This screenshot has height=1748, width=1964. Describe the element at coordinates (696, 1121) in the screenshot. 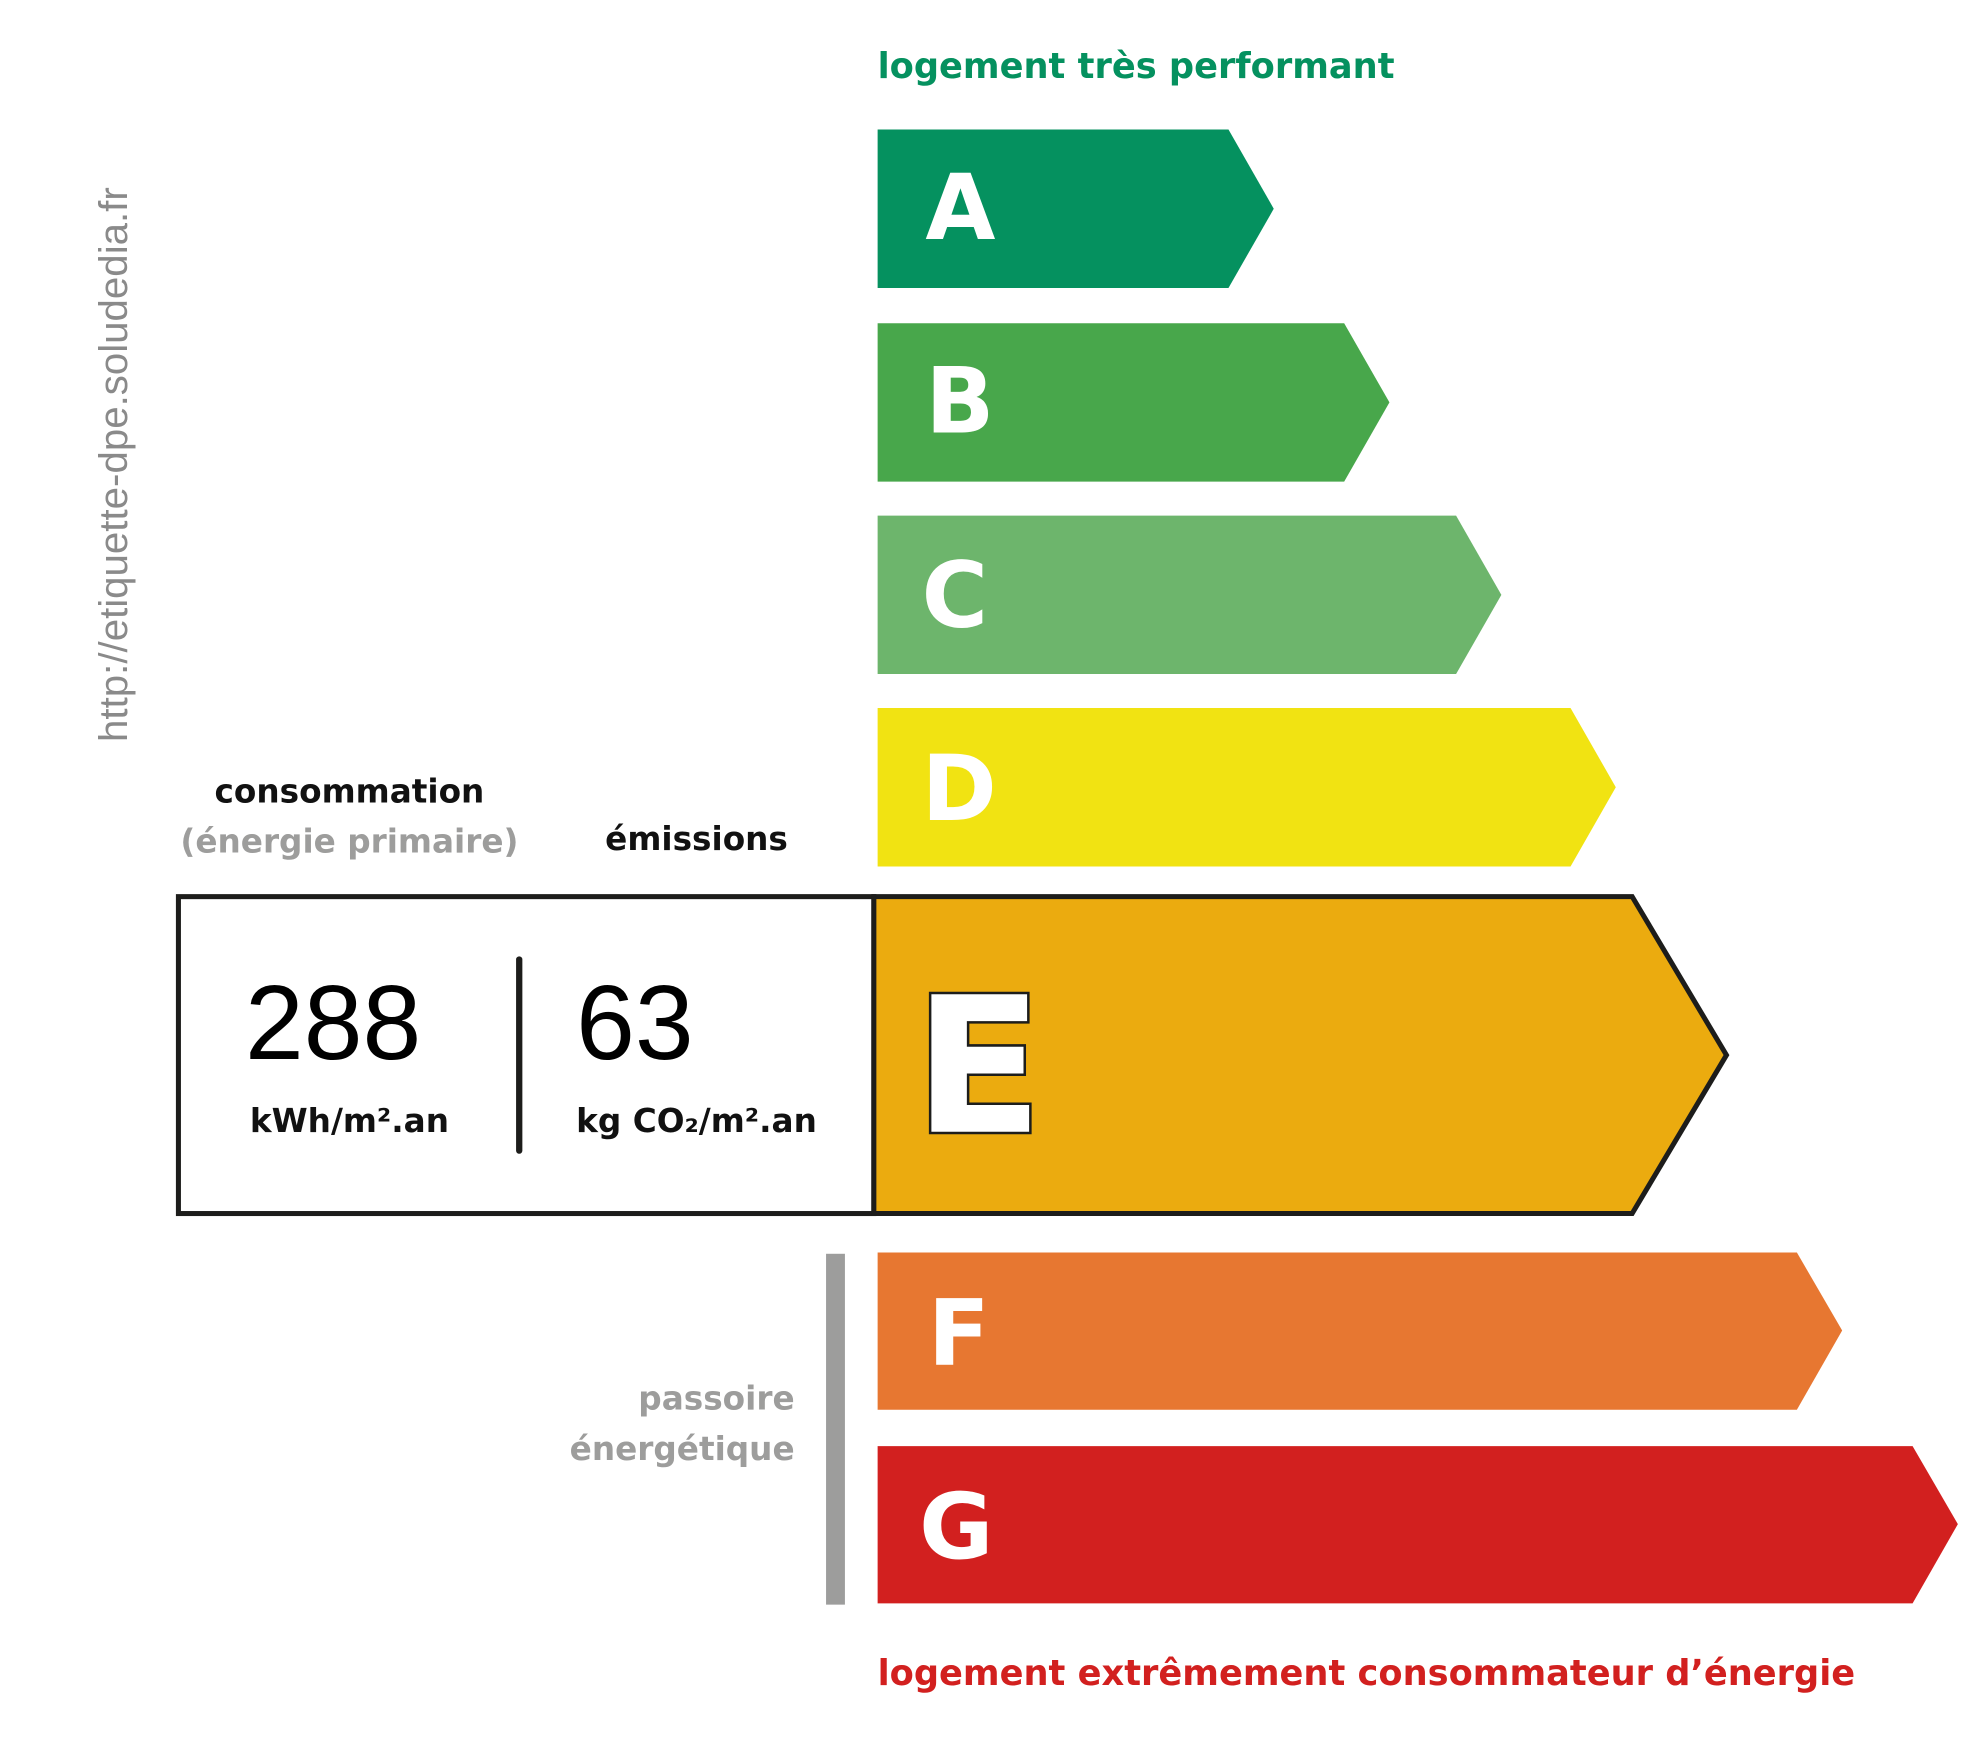

I see `emissions-unit: kg CO₂/m².an` at that location.